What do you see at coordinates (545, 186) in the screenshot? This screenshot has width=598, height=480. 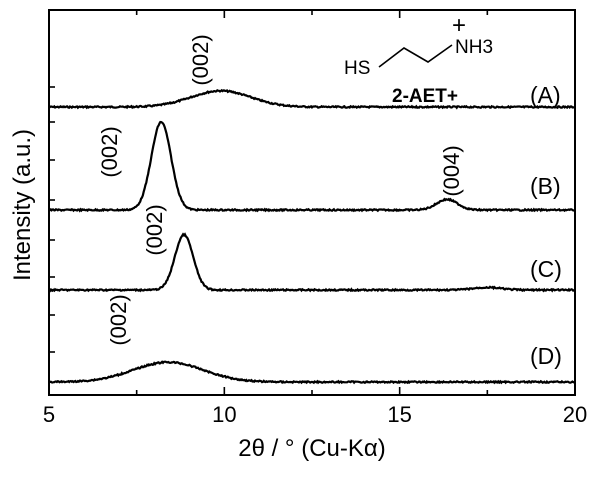 I see `series-label: (B)` at bounding box center [545, 186].